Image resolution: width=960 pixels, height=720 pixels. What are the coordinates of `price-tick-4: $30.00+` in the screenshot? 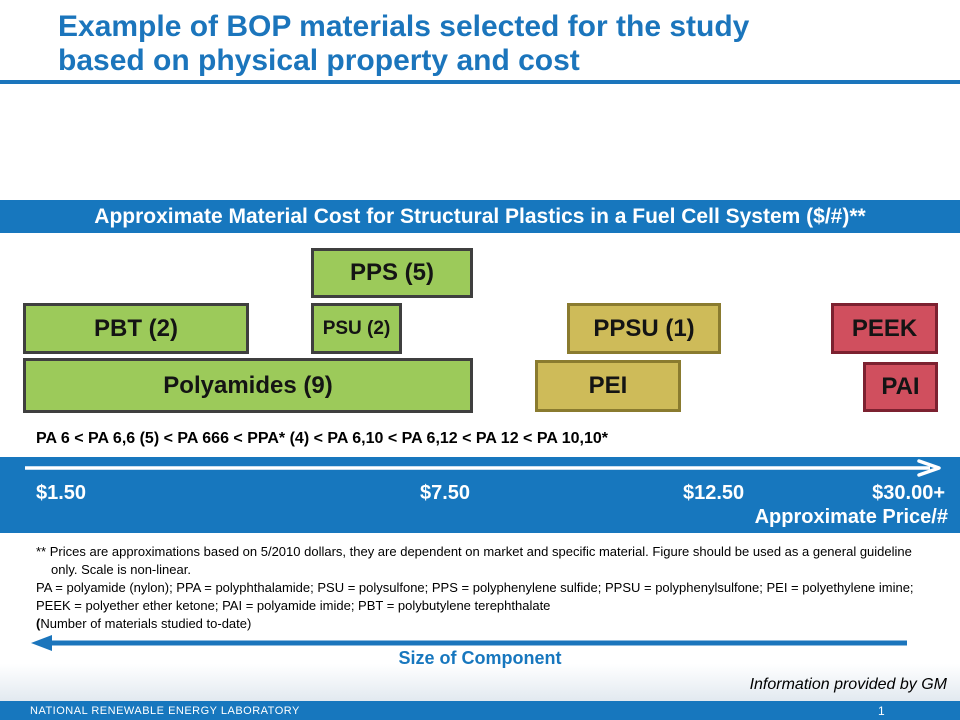 It's located at (908, 493).